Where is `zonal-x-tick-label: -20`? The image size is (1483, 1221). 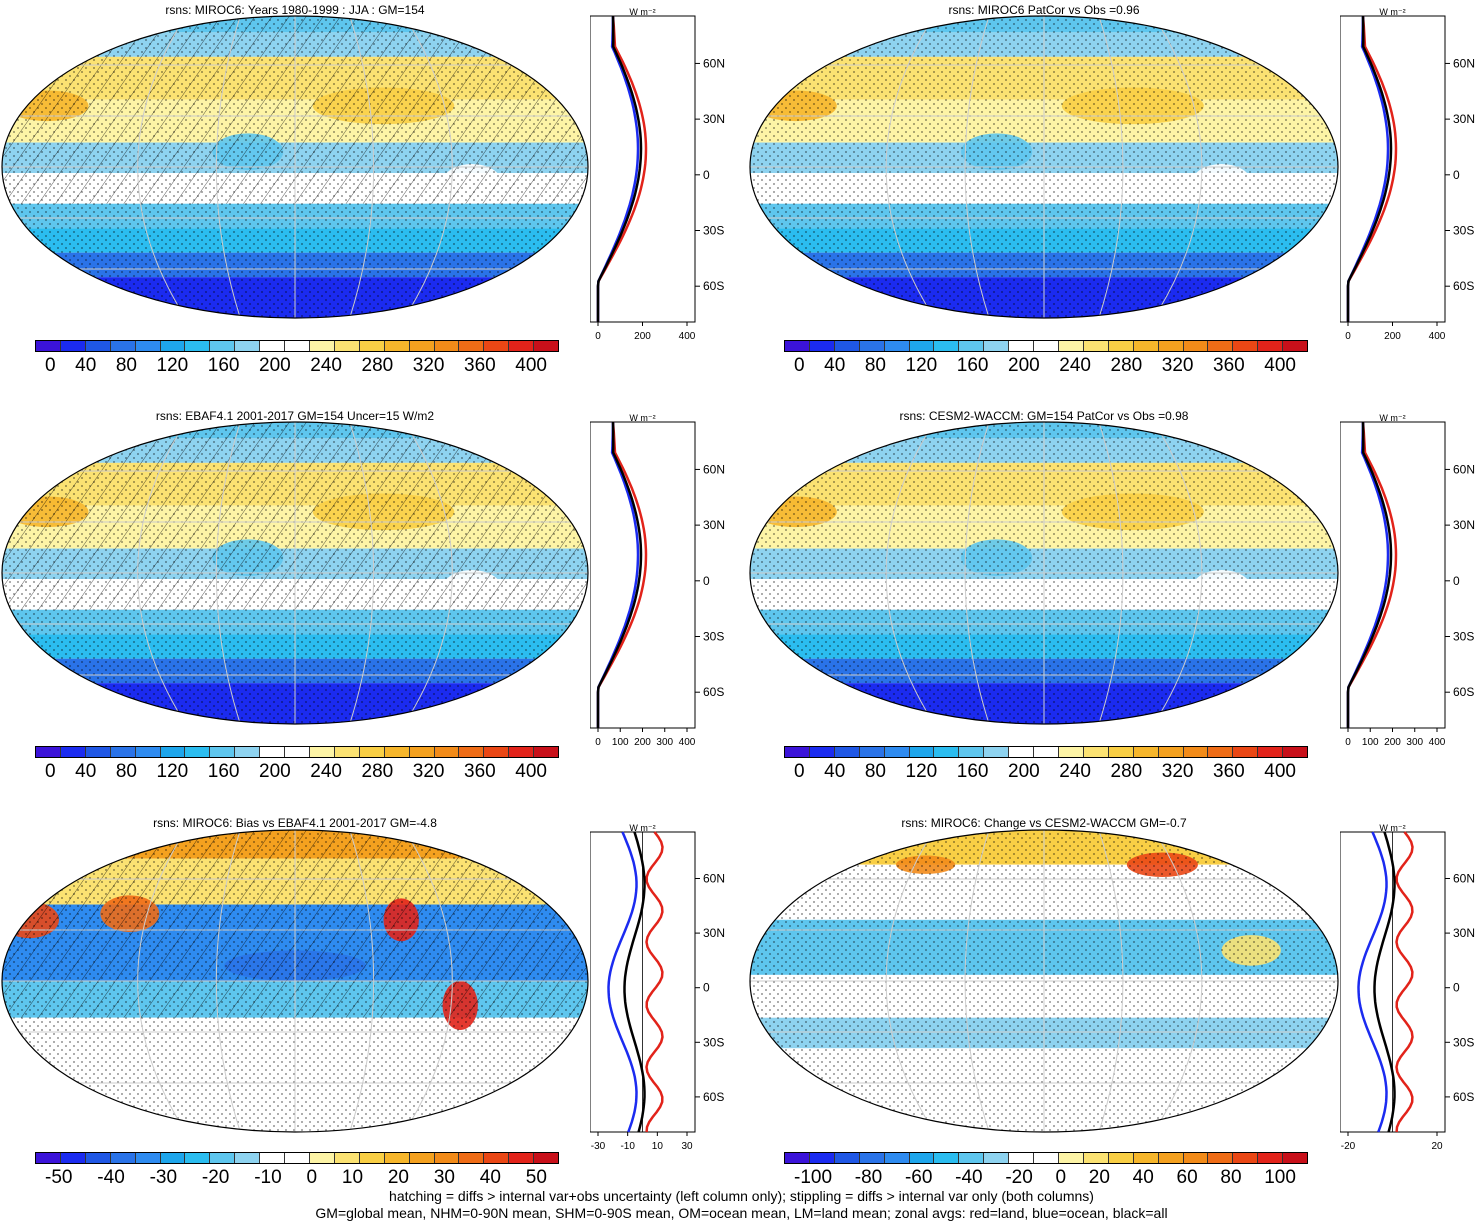
zonal-x-tick-label: -20 is located at coordinates (1348, 1146).